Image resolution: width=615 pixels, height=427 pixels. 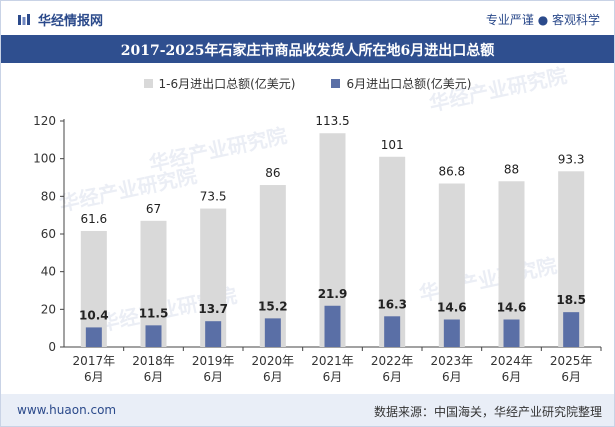 What do you see at coordinates (44, 121) in the screenshot?
I see `y-tick-label: 120` at bounding box center [44, 121].